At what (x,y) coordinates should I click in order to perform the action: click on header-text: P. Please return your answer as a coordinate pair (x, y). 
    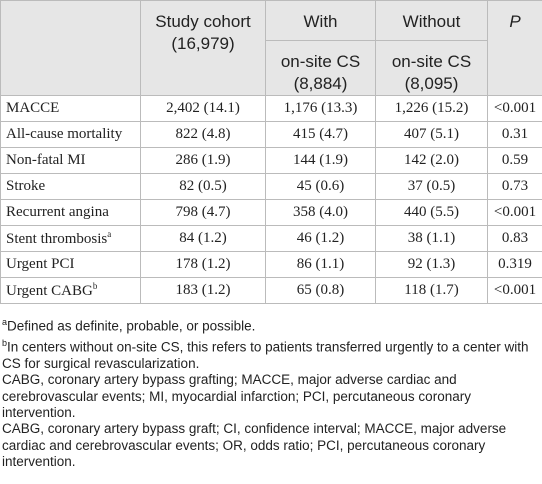
    Looking at the image, I should click on (515, 21).